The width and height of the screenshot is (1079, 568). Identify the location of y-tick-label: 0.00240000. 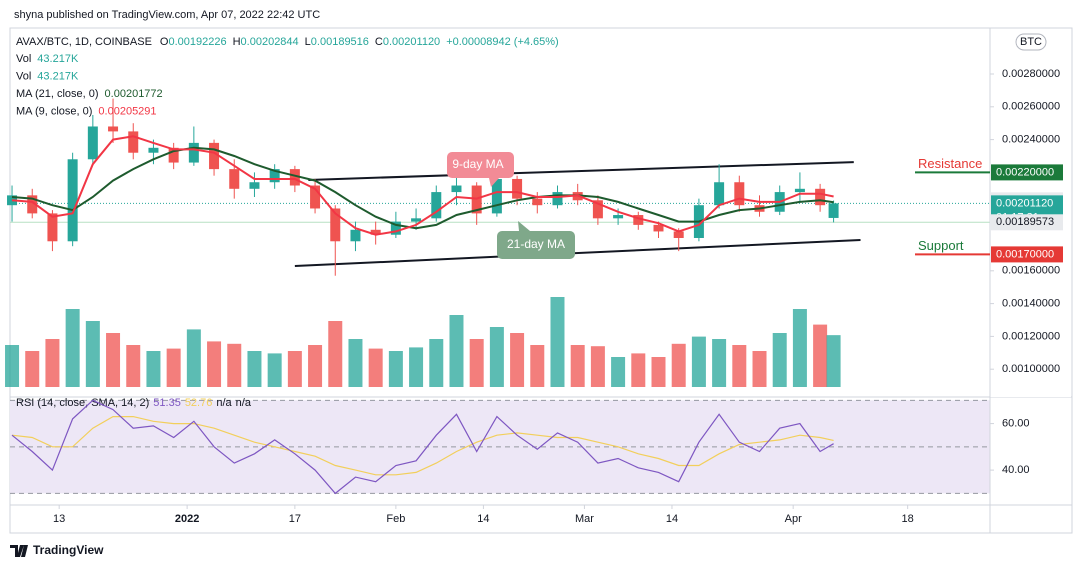
(1031, 140).